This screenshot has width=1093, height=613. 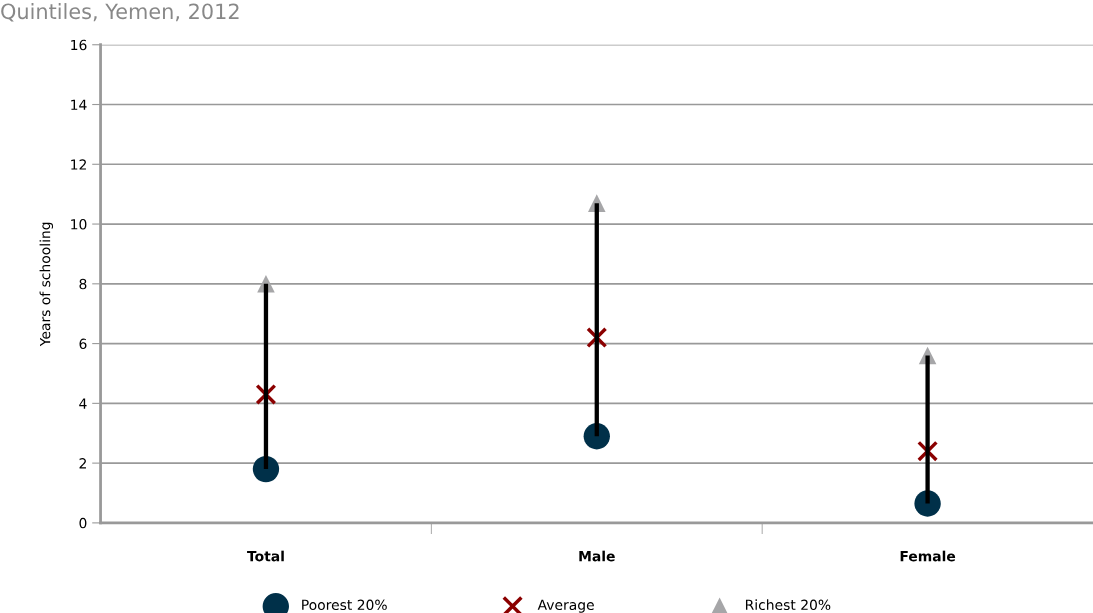 What do you see at coordinates (120, 12) in the screenshot?
I see `chart-title: Quintiles, Yemen, 2012` at bounding box center [120, 12].